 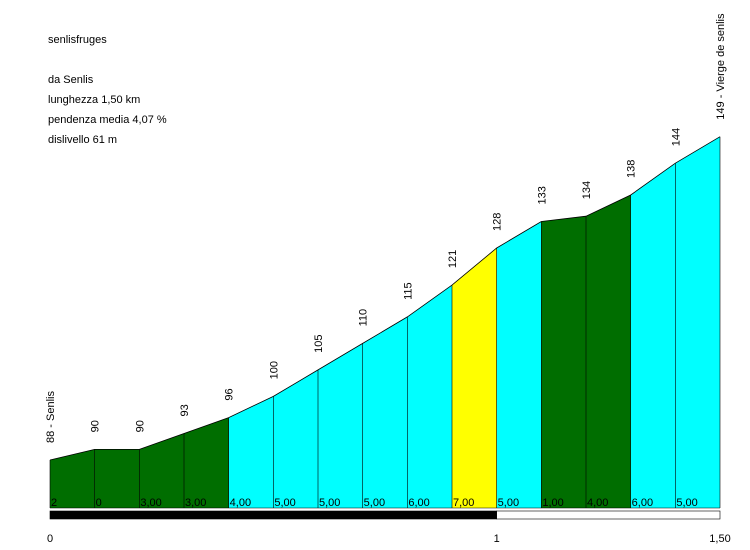 I want to click on altitude-label: 110, so click(x=364, y=318).